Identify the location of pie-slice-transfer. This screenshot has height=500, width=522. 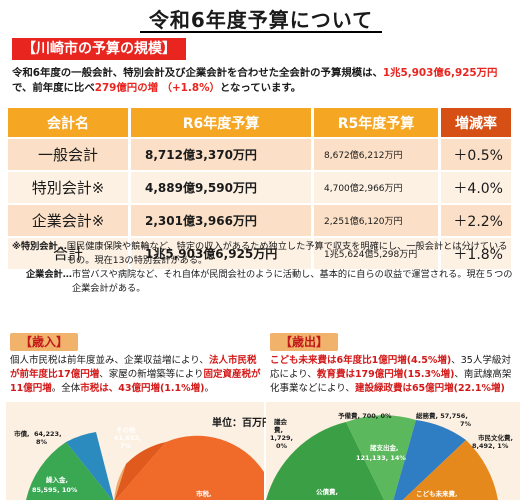
(69, 471).